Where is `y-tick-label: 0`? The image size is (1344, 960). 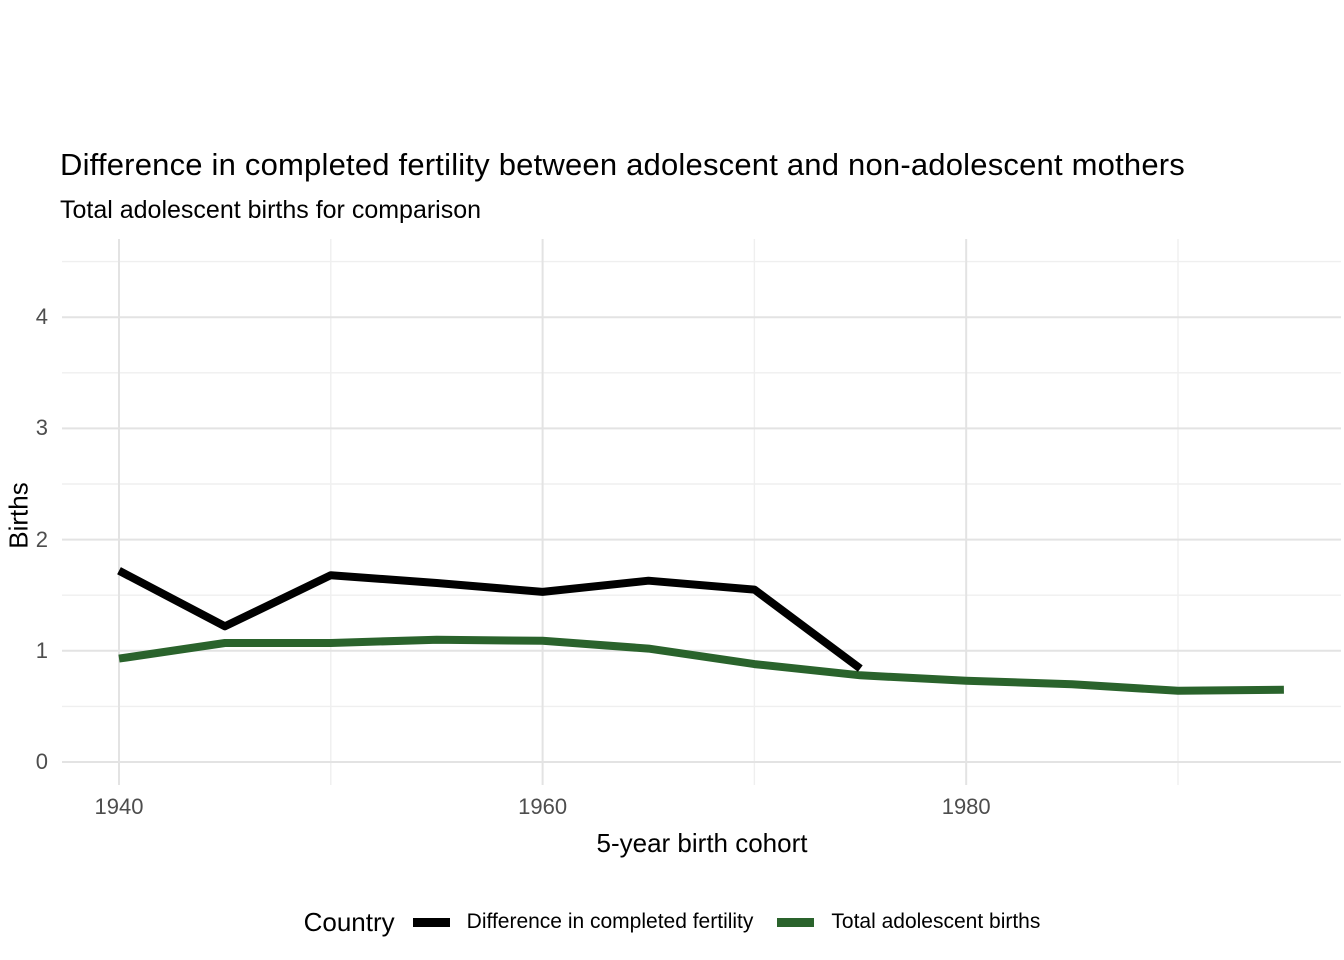
y-tick-label: 0 is located at coordinates (41, 761).